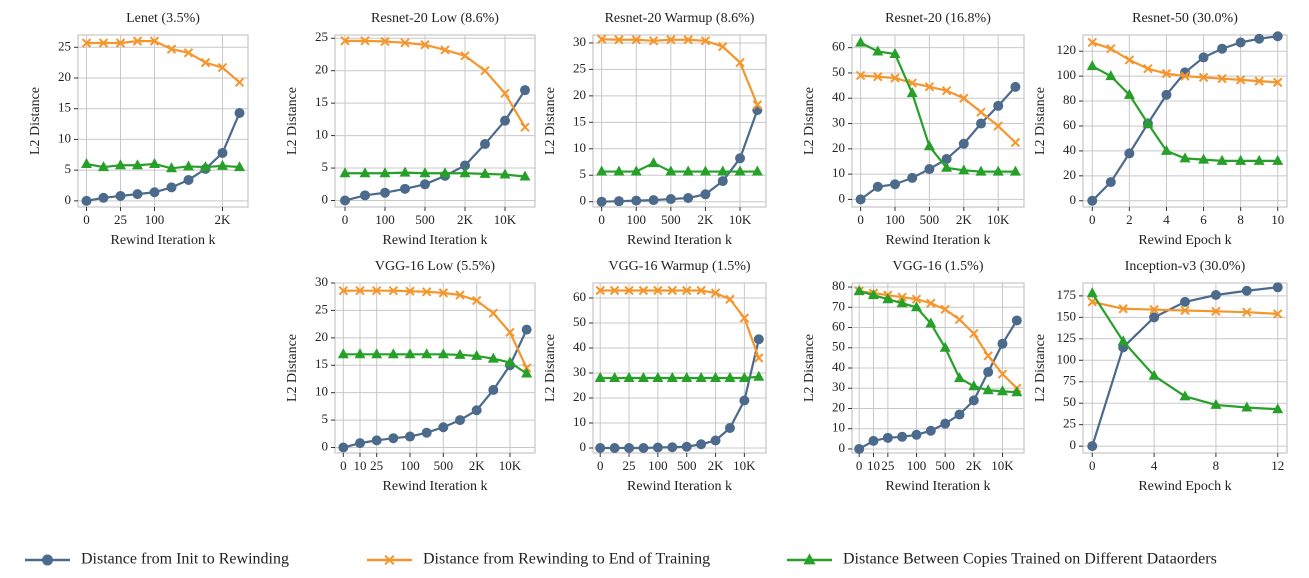 This screenshot has width=1309, height=578. Describe the element at coordinates (938, 18) in the screenshot. I see `chart-title: Resnet-20 (16.8%)` at that location.